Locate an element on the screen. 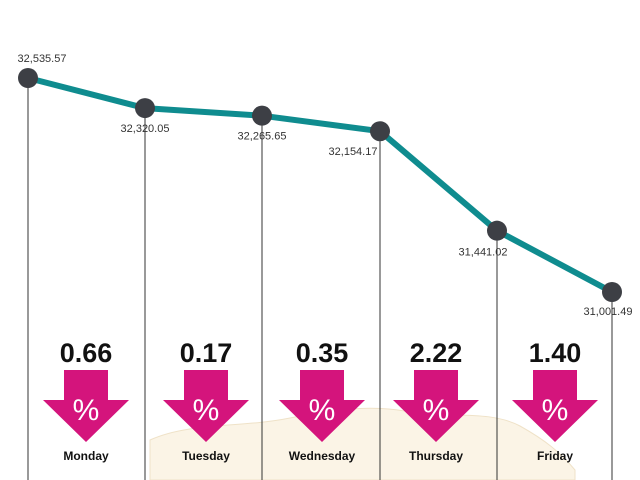  percent-change-label: 0.66 is located at coordinates (86, 353).